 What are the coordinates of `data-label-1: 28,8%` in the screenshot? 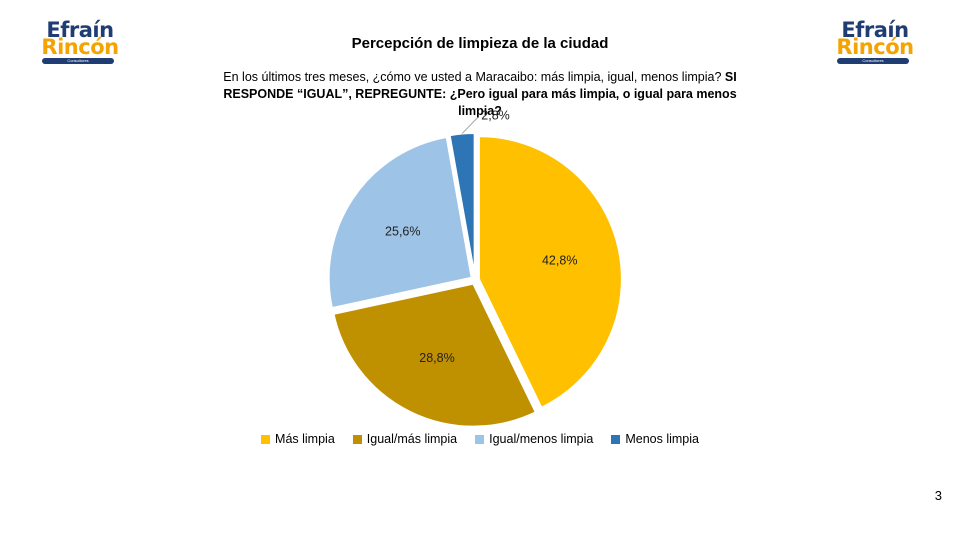 It's located at (436, 358).